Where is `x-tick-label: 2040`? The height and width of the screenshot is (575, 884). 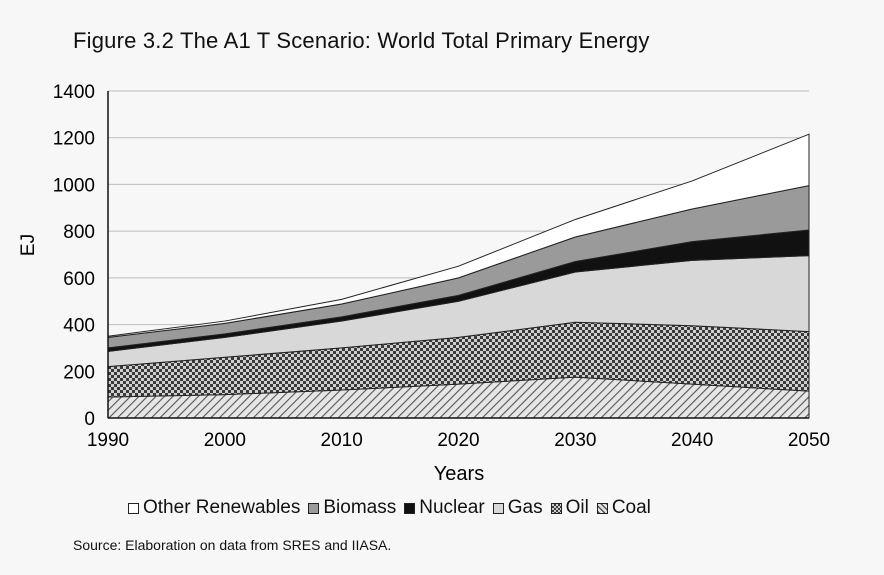 x-tick-label: 2040 is located at coordinates (692, 440).